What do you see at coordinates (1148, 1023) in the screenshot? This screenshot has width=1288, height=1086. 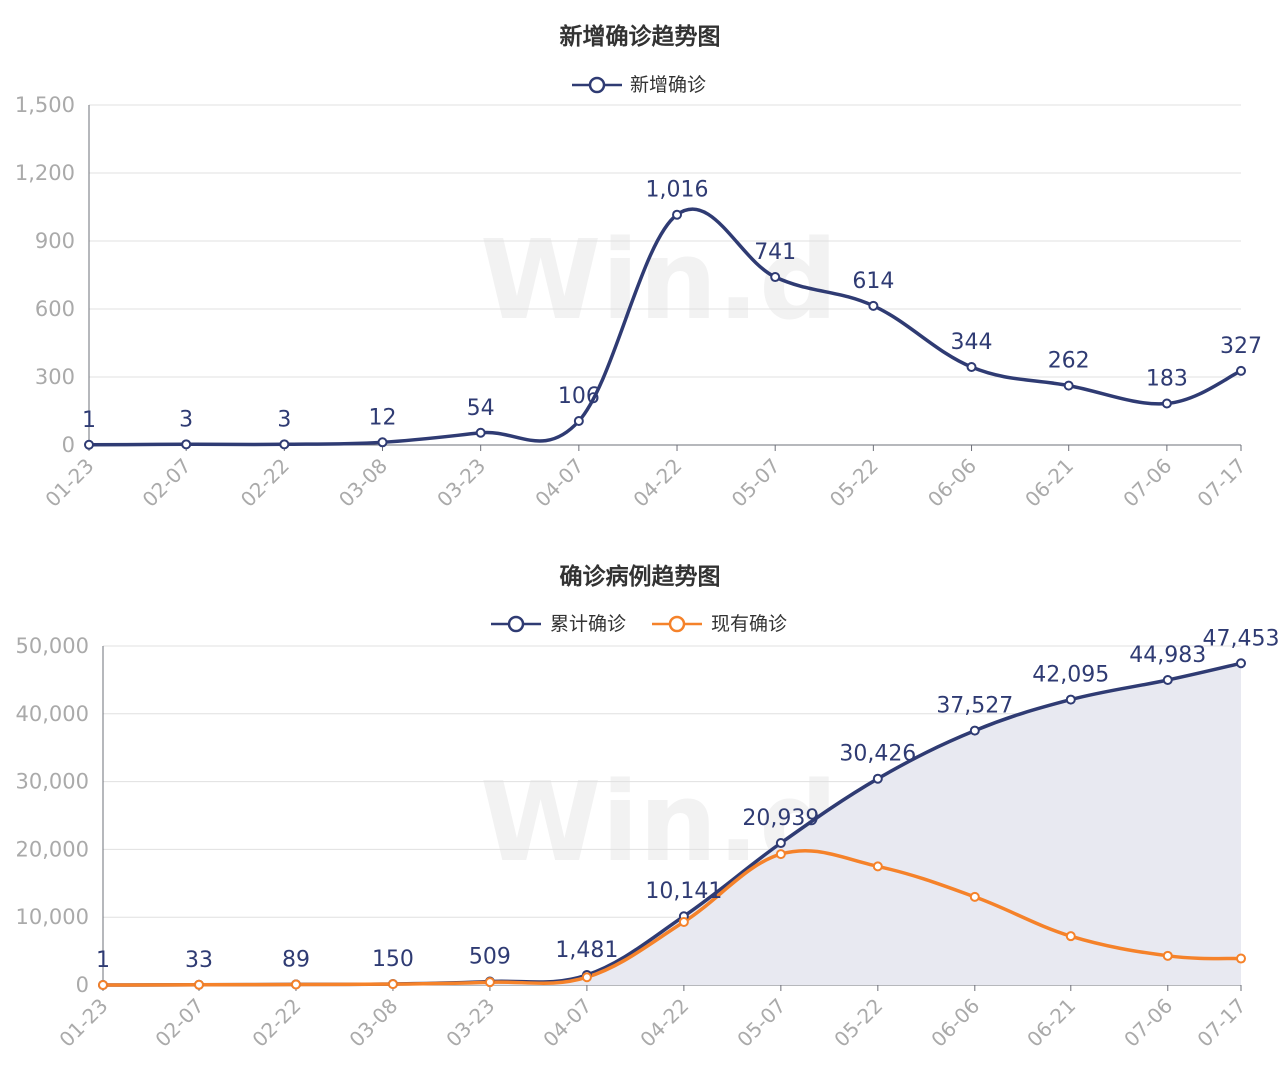 I see `chart2-xtick-label: 07-06` at bounding box center [1148, 1023].